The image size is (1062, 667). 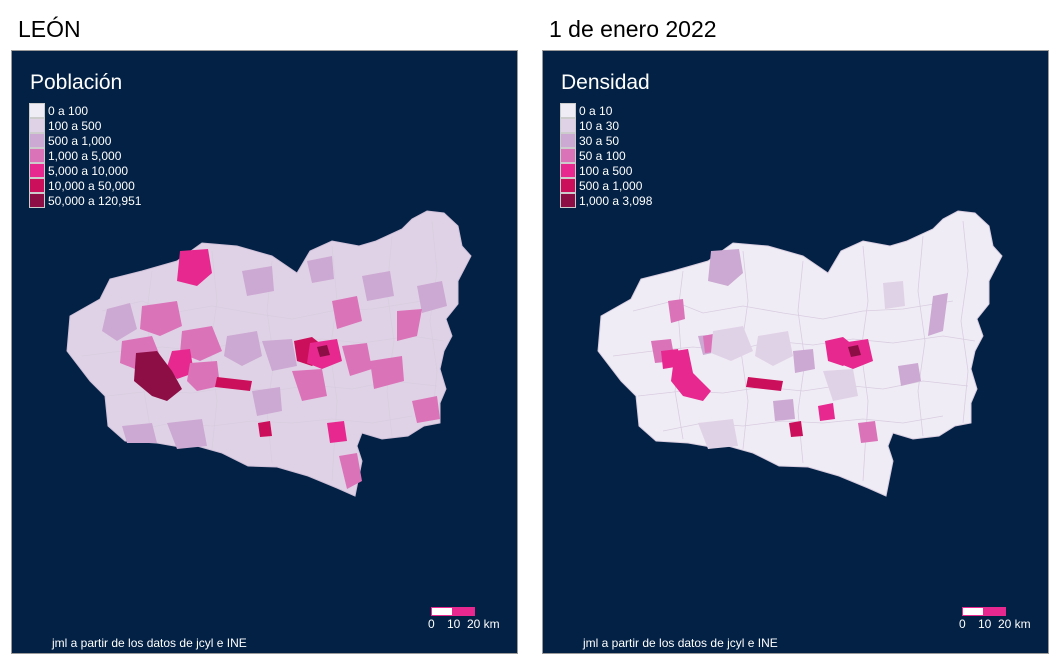 I want to click on legend-label: 50 a 100, so click(x=602, y=155).